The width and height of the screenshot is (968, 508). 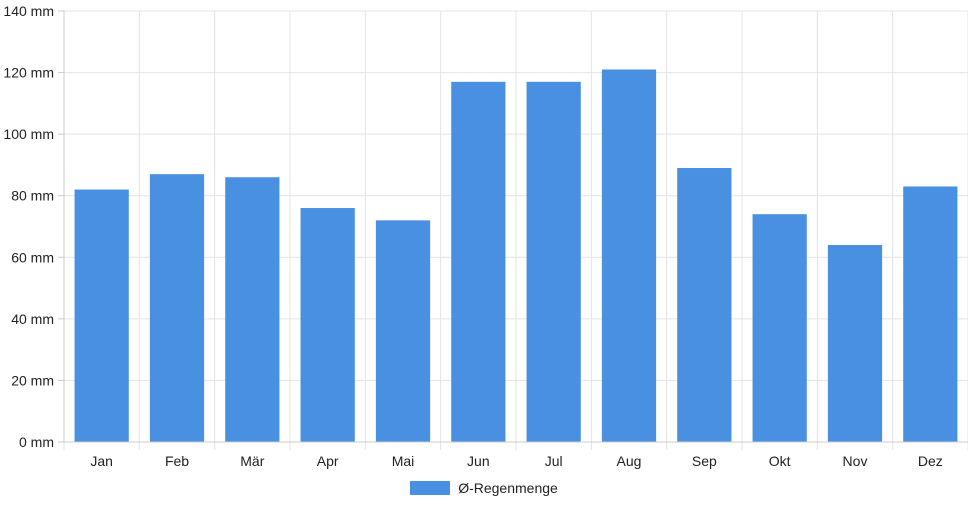 What do you see at coordinates (930, 461) in the screenshot?
I see `x-tick-label: Dez` at bounding box center [930, 461].